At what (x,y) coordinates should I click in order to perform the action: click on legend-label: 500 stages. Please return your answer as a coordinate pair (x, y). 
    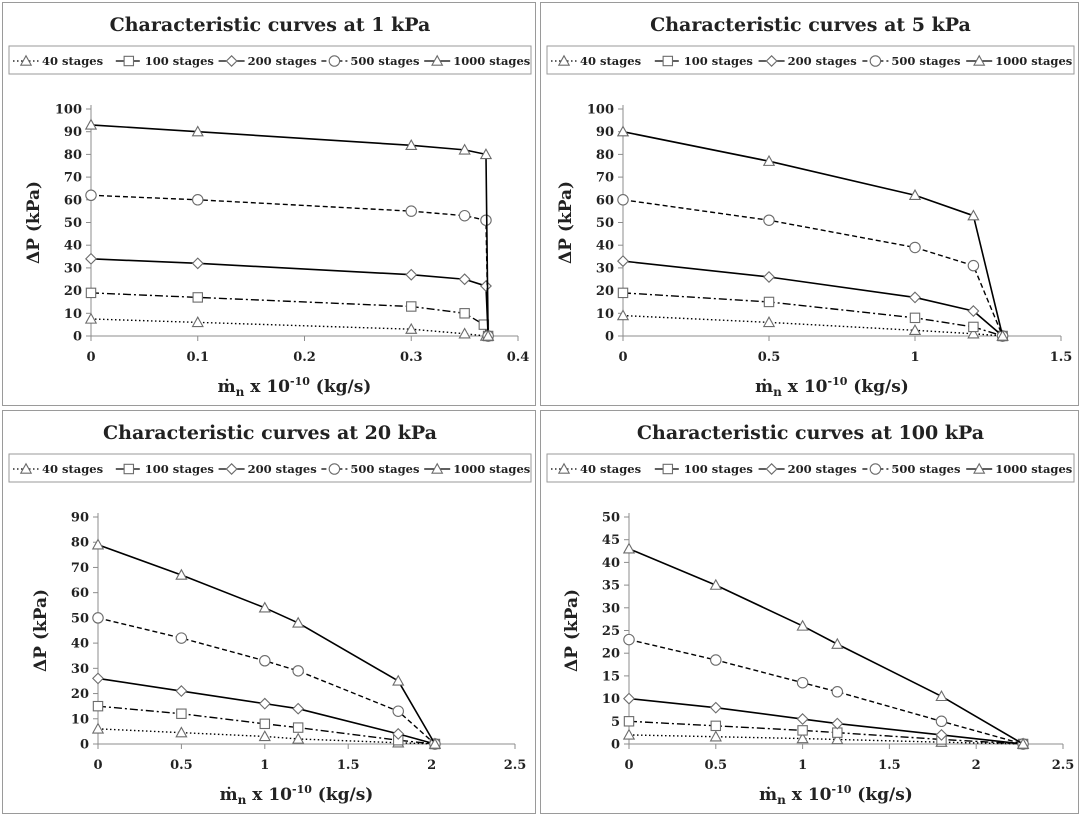
    Looking at the image, I should click on (384, 469).